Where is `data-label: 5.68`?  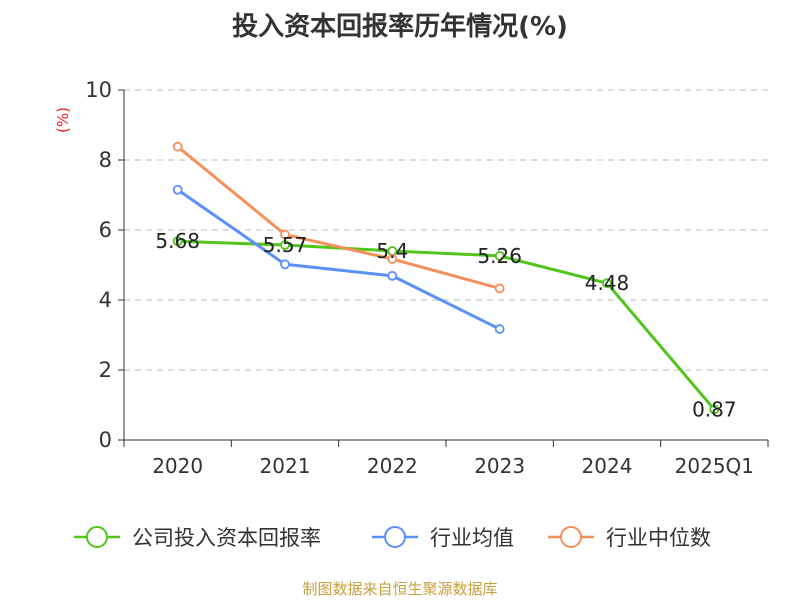
data-label: 5.68 is located at coordinates (177, 241).